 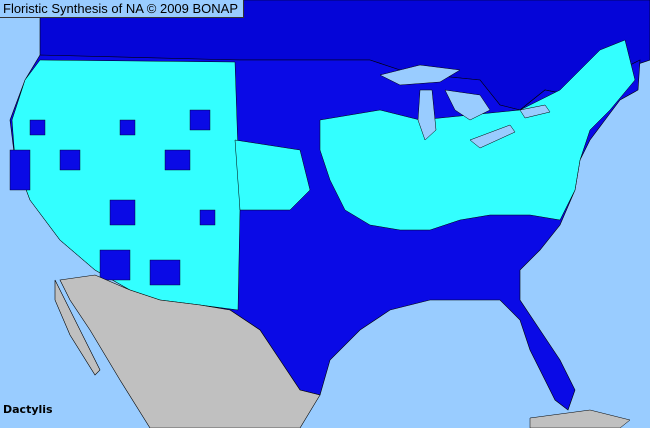 What do you see at coordinates (190, 351) in the screenshot?
I see `mexico-region` at bounding box center [190, 351].